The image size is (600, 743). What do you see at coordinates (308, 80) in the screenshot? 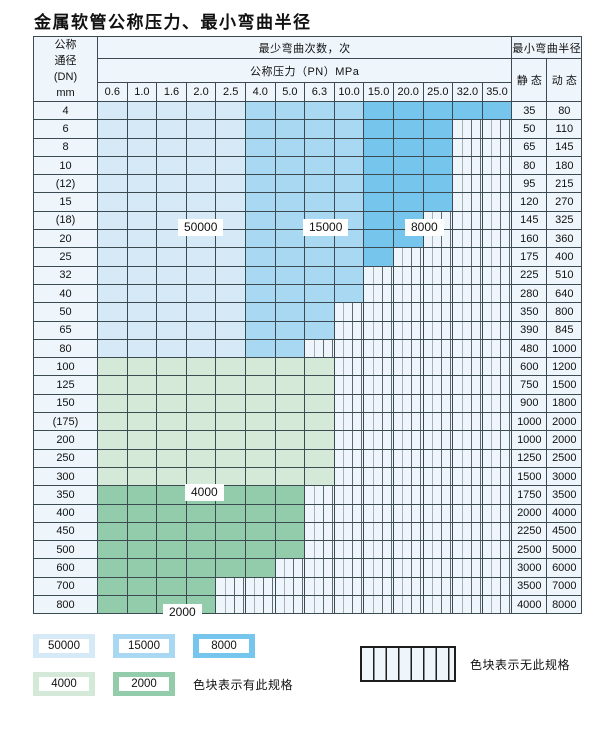
I see `header-row-2: 公称压力（PN）MPa 静 态 动 态` at bounding box center [308, 80].